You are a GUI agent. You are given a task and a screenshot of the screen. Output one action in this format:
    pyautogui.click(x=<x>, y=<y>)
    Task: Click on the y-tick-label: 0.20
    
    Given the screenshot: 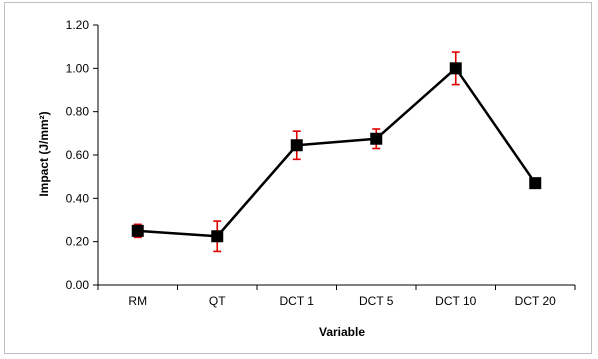 What is the action you would take?
    pyautogui.click(x=78, y=242)
    